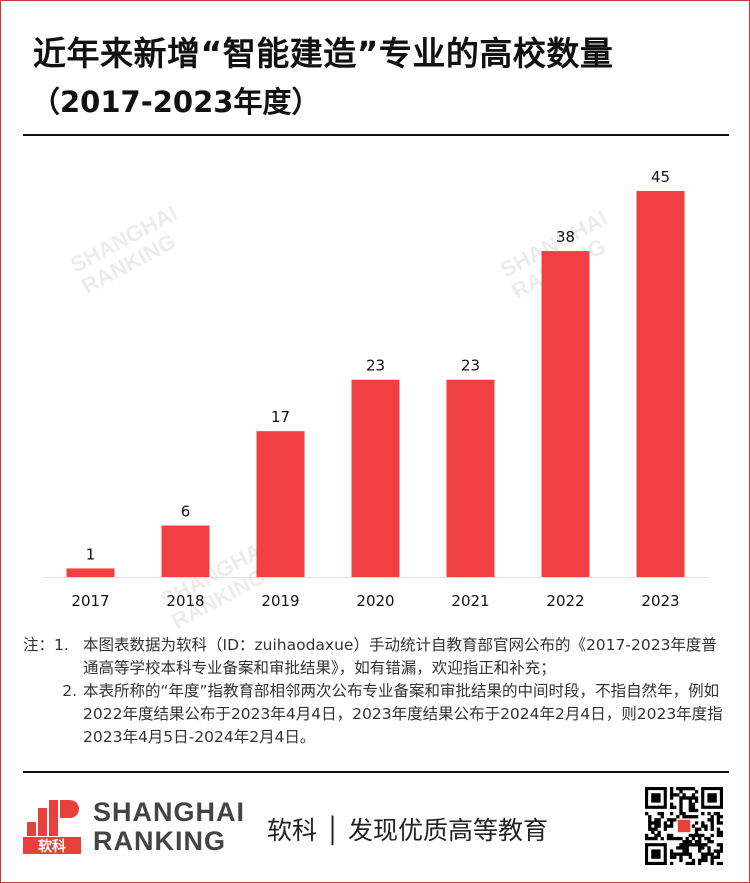 This screenshot has width=750, height=883. What do you see at coordinates (90, 572) in the screenshot?
I see `bar-2017` at bounding box center [90, 572].